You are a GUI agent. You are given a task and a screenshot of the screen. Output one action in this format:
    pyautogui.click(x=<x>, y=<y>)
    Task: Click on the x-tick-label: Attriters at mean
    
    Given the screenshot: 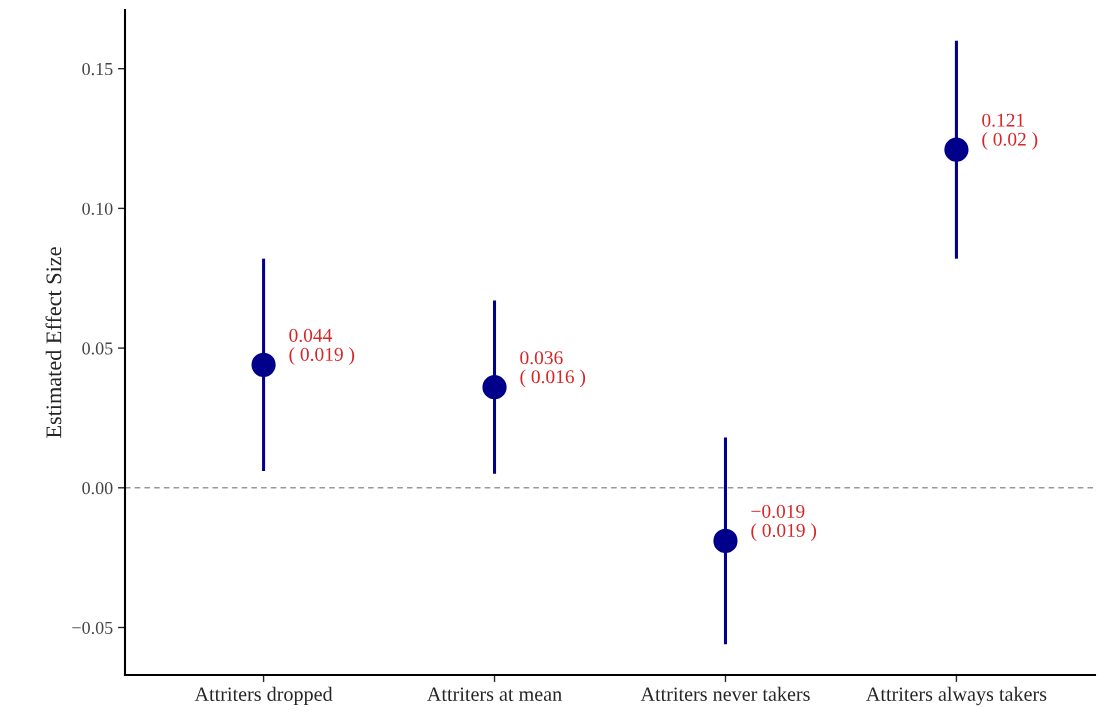 What is the action you would take?
    pyautogui.click(x=494, y=694)
    